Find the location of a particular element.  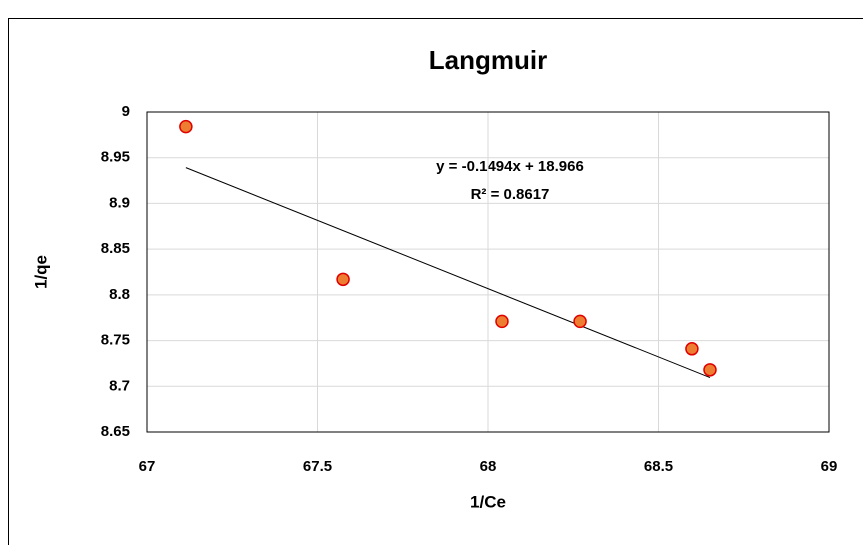

x-tick-label: 69 is located at coordinates (829, 466).